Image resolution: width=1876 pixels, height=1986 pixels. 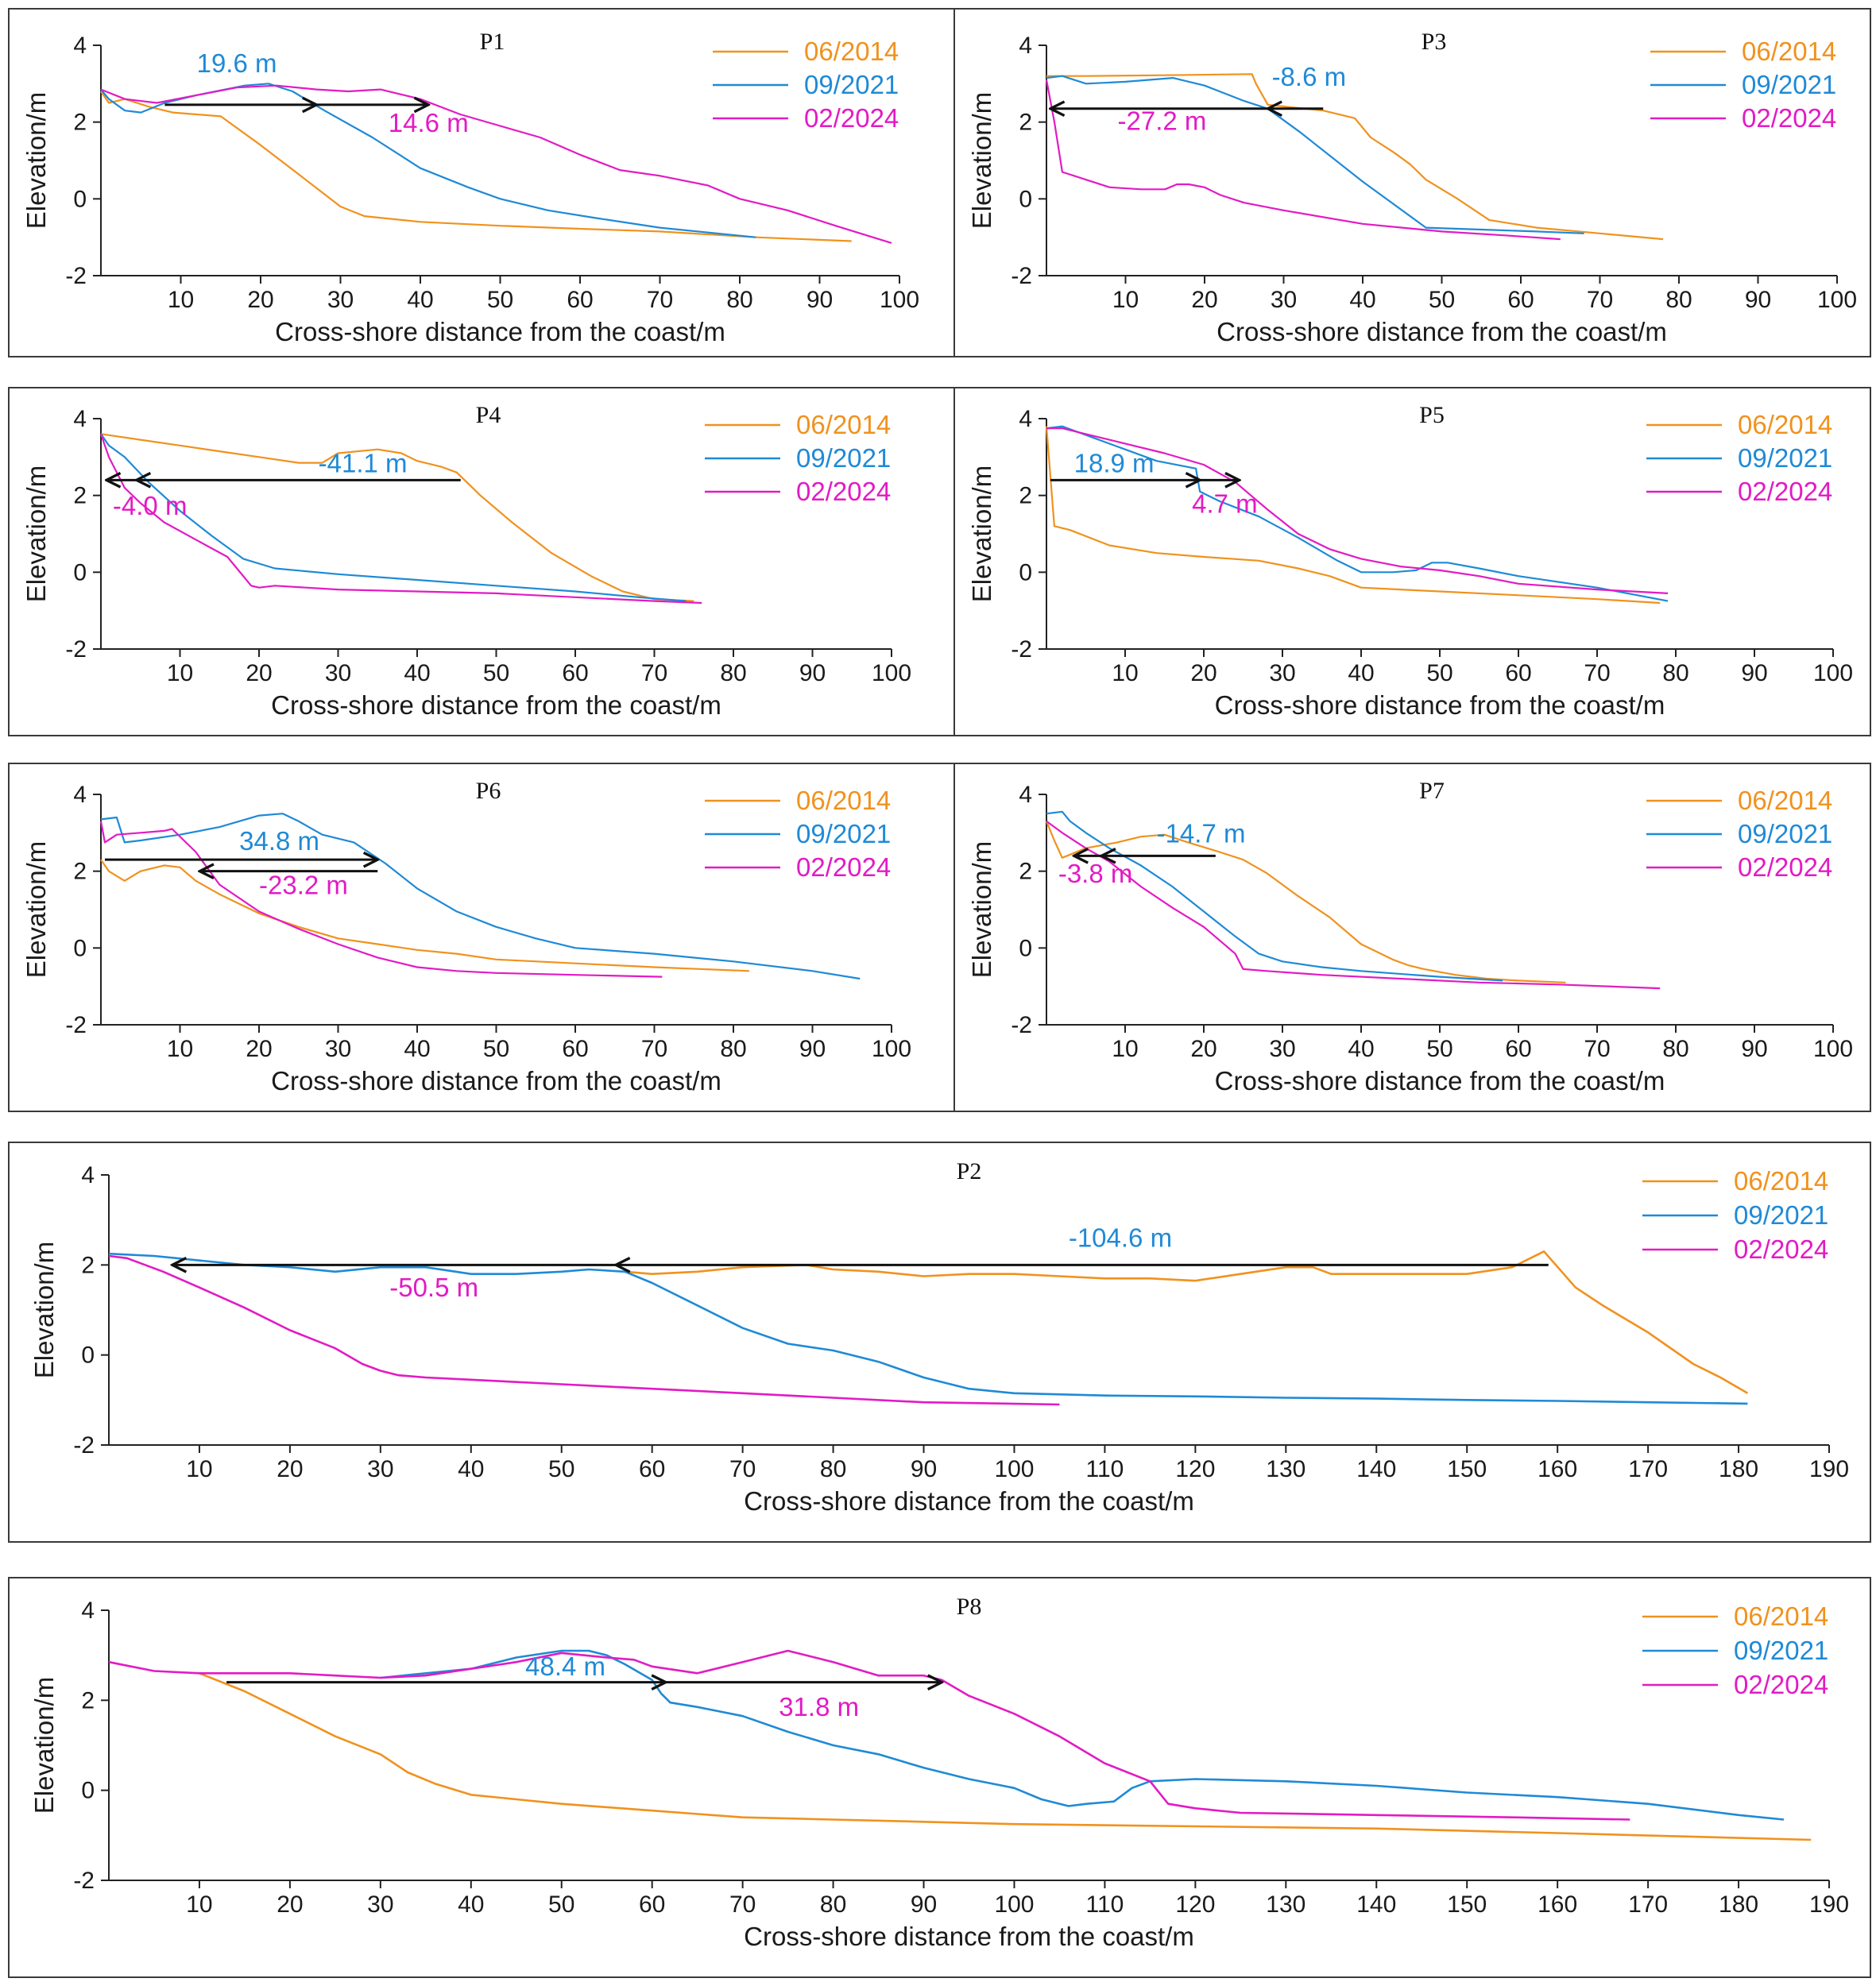 I want to click on annotation-label: -4.0 m, so click(x=150, y=505).